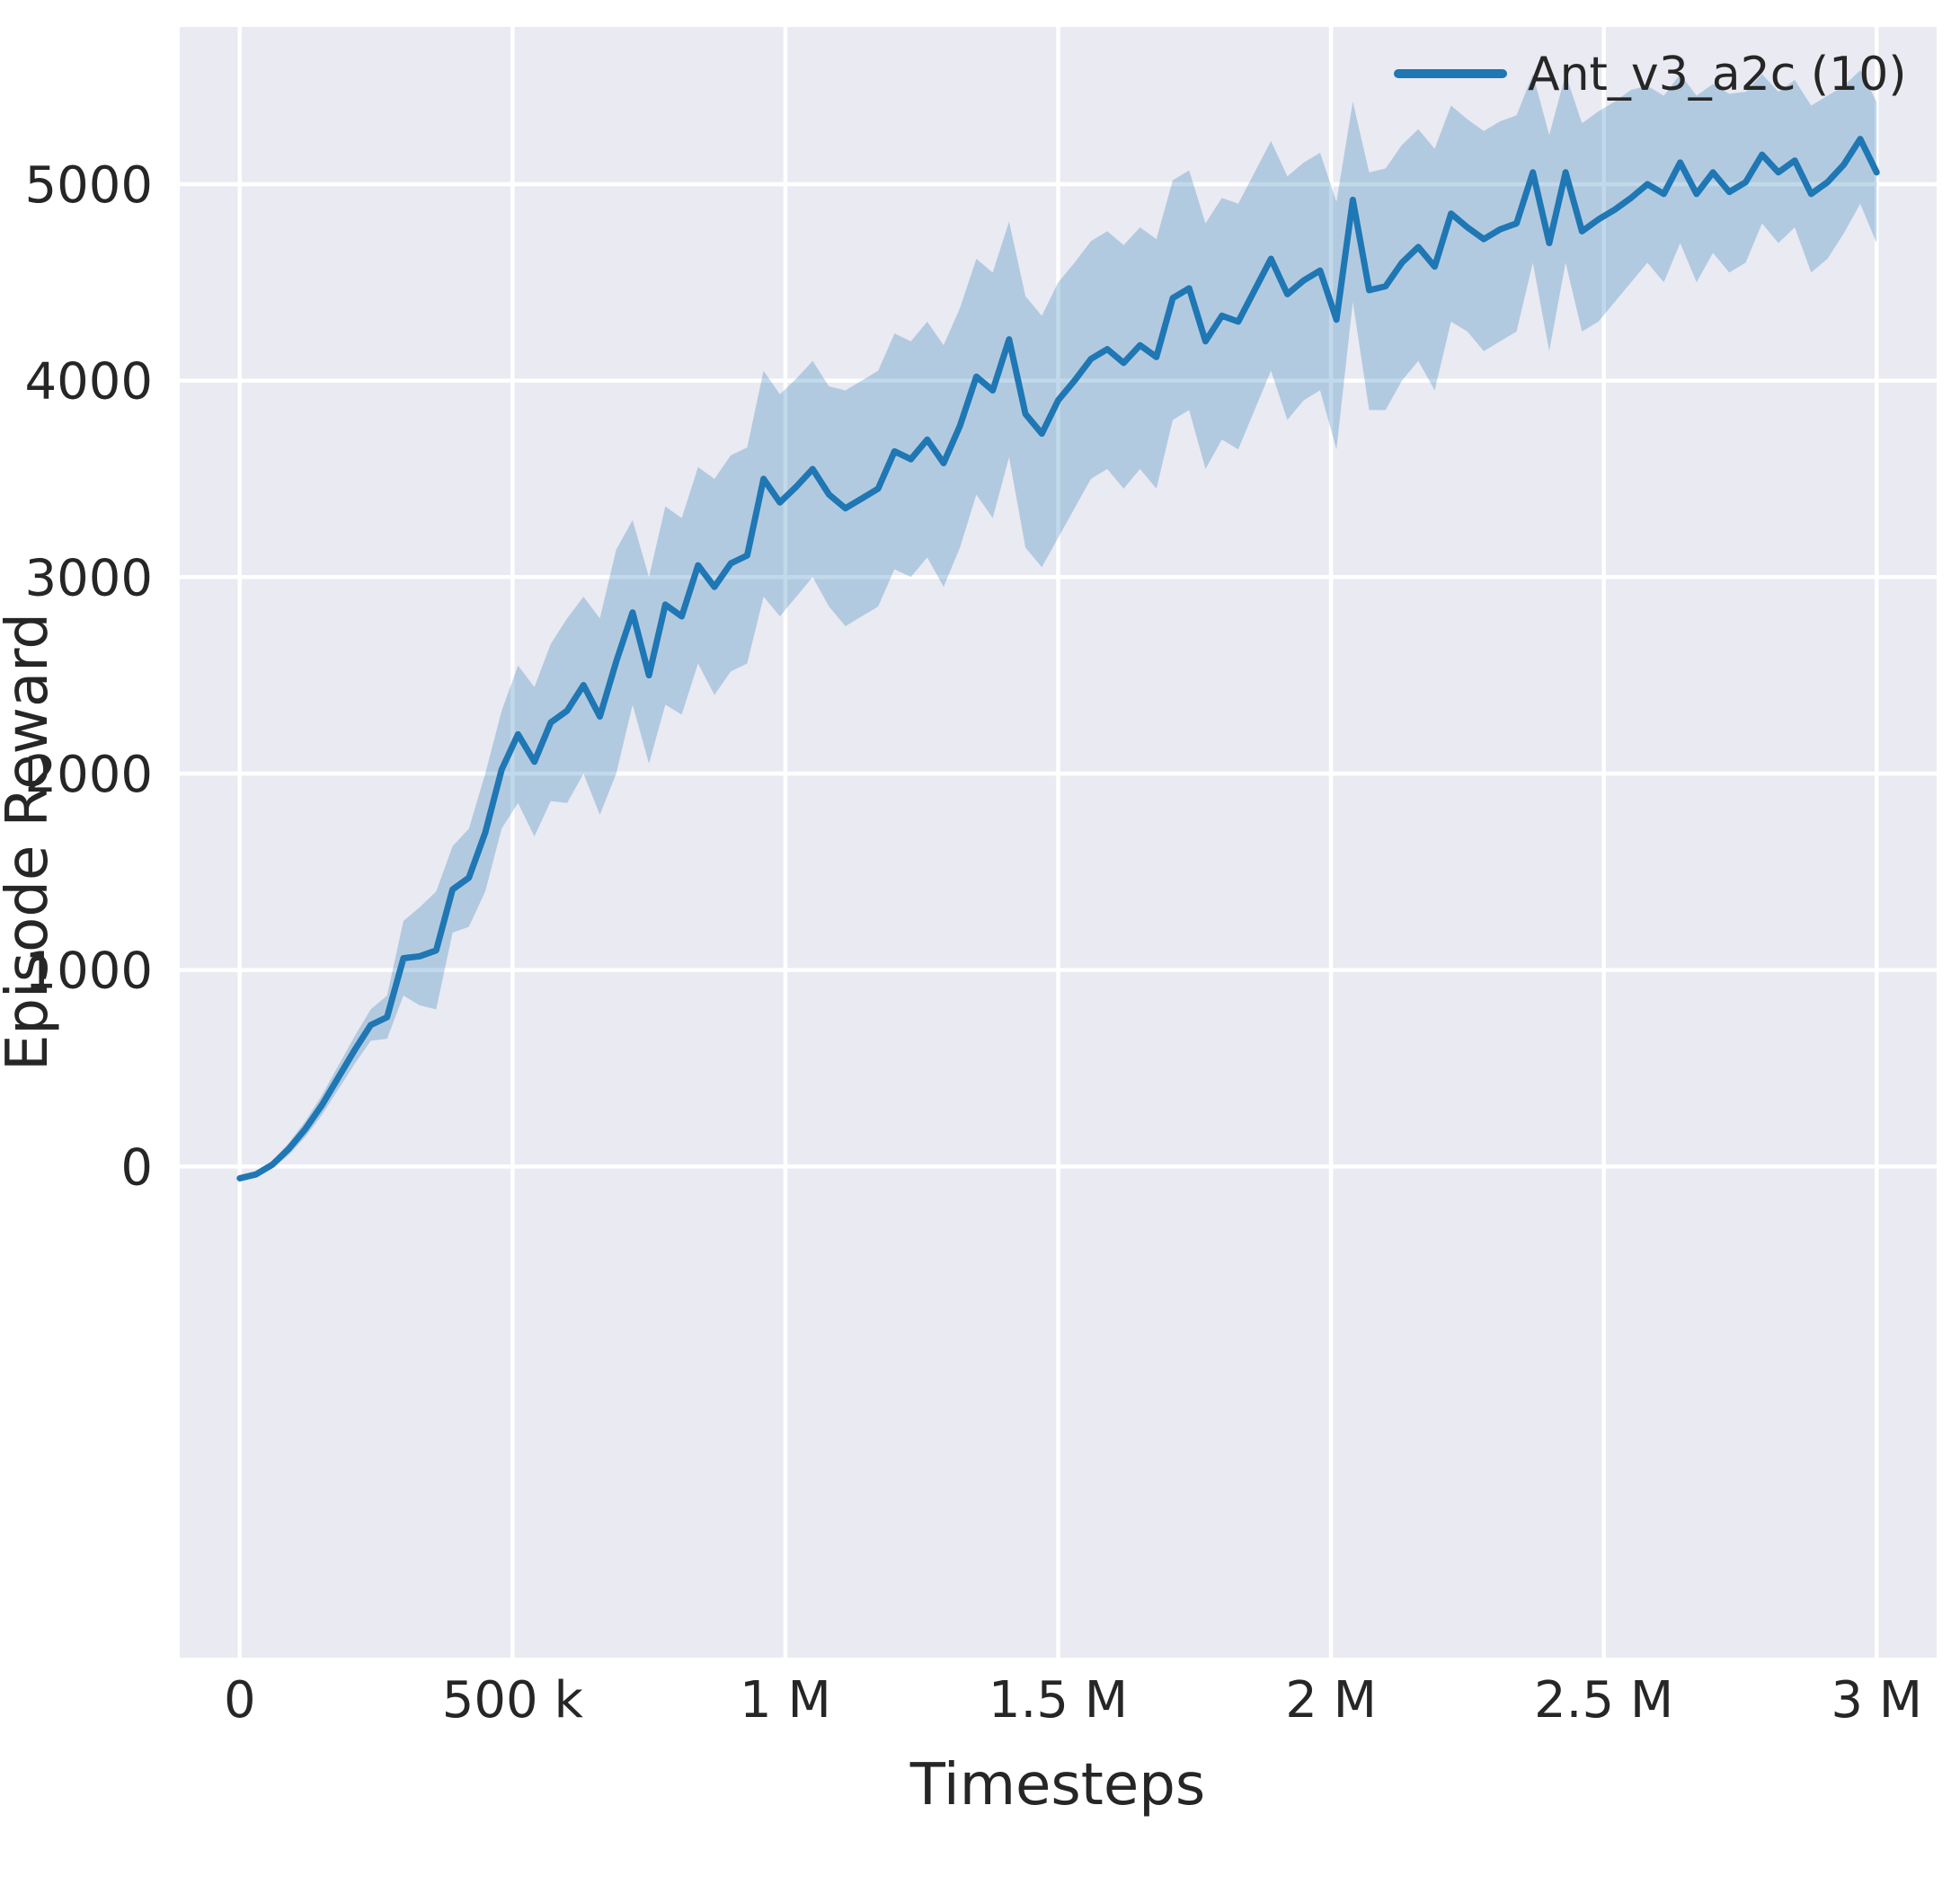 The image size is (1960, 1885). What do you see at coordinates (137, 1167) in the screenshot?
I see `y-tick-label: 0` at bounding box center [137, 1167].